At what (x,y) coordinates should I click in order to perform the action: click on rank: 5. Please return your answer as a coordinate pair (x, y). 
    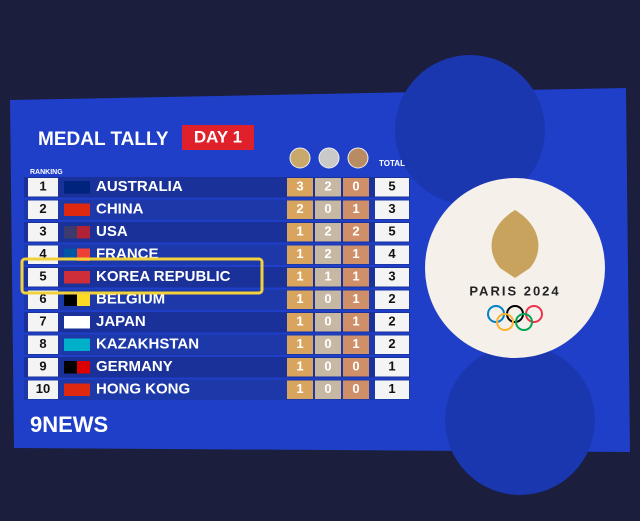
    Looking at the image, I should click on (42, 276).